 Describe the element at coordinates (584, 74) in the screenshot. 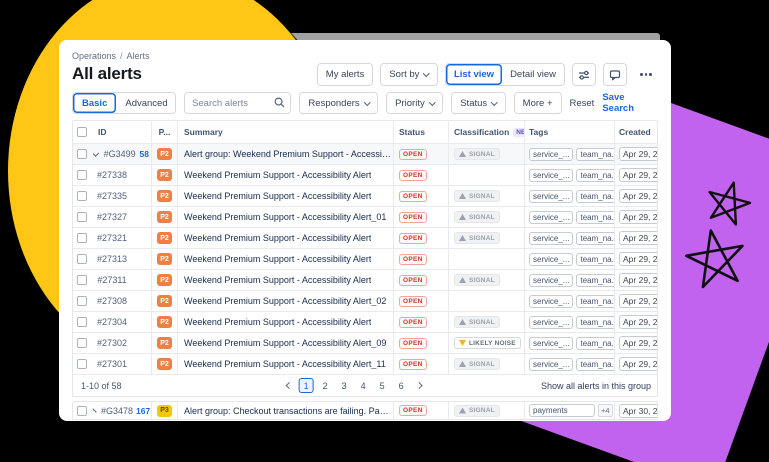

I see `column-settings-button` at that location.